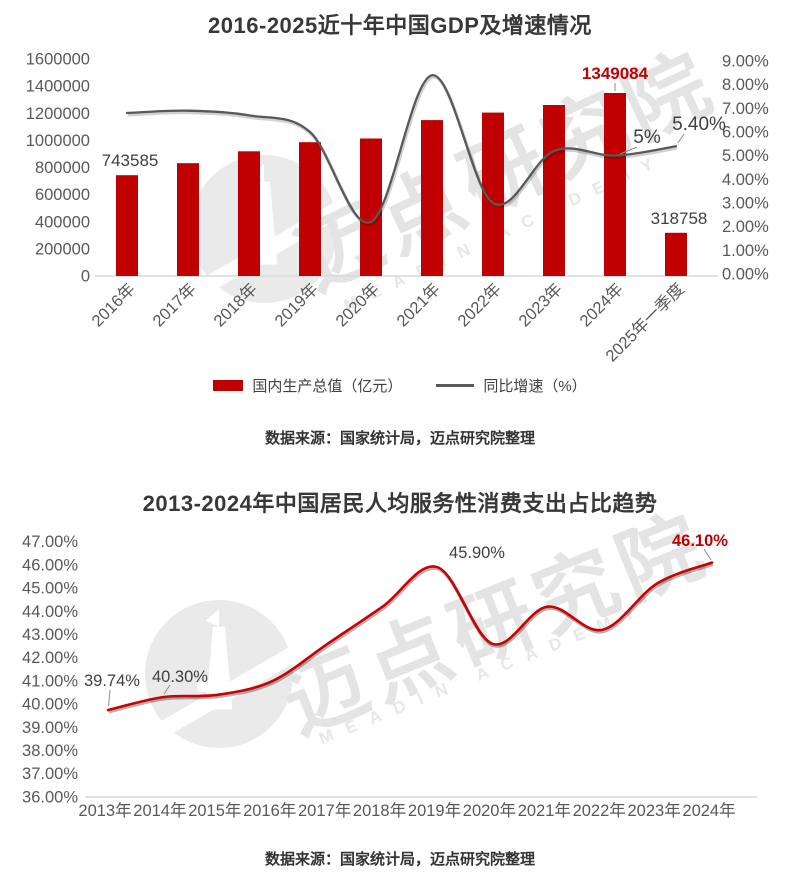  I want to click on right-axis-tick-label: 2.00%, so click(745, 227).